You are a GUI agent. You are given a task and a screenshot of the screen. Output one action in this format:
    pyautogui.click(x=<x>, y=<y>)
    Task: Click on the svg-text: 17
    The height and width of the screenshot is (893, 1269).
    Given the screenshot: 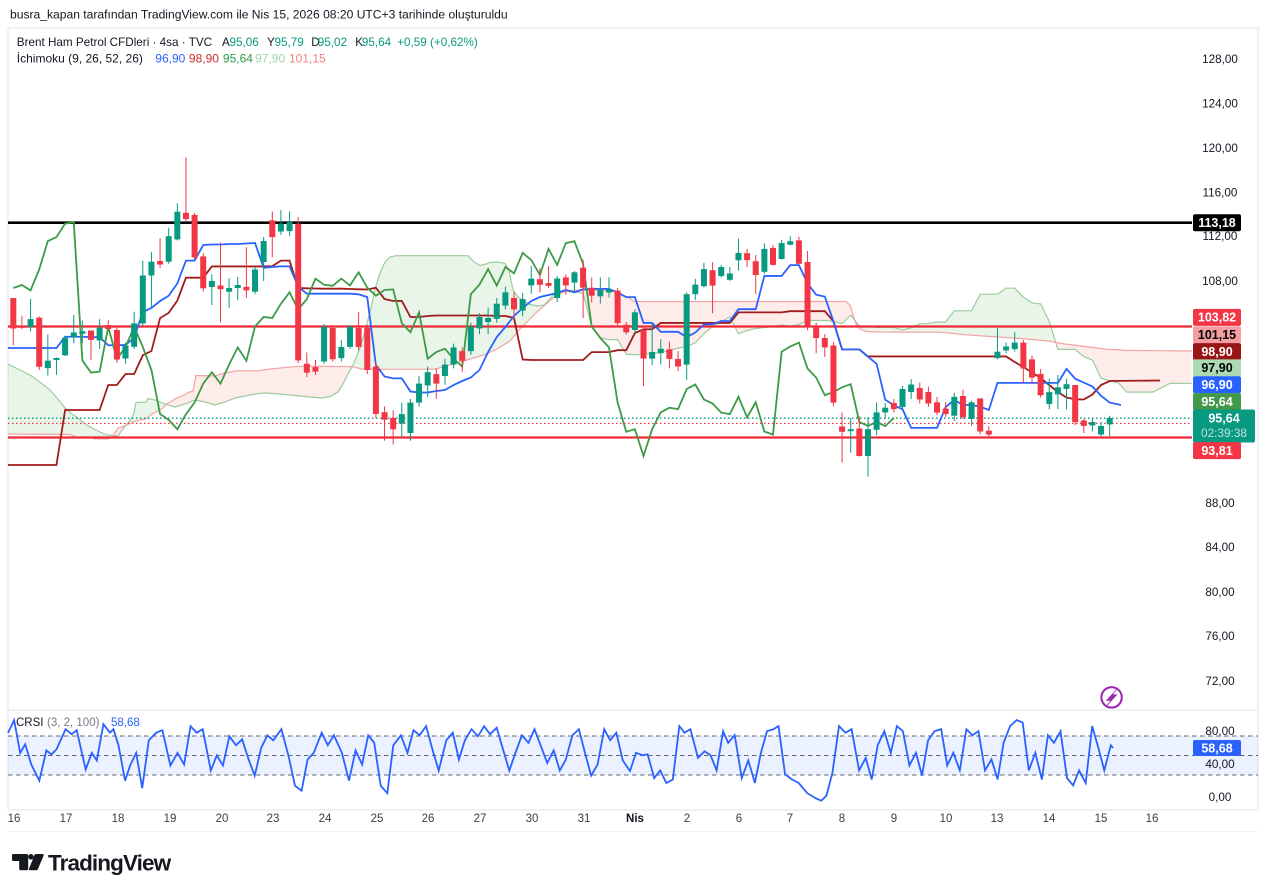 What is the action you would take?
    pyautogui.click(x=66, y=819)
    